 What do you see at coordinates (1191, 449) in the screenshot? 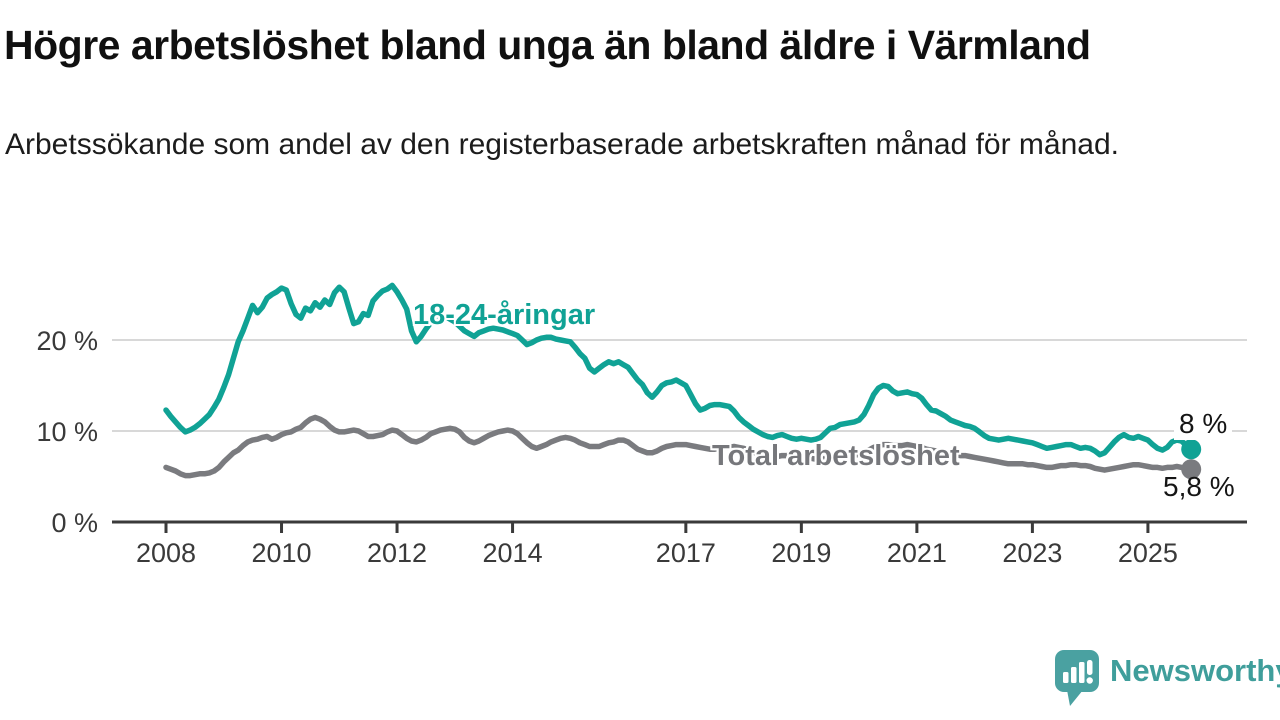
I see `youth-end-dot` at bounding box center [1191, 449].